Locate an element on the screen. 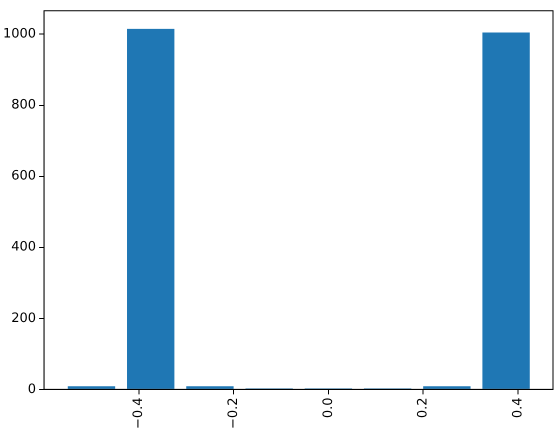 The width and height of the screenshot is (560, 432). y-tick-label: 1000 is located at coordinates (19, 34).